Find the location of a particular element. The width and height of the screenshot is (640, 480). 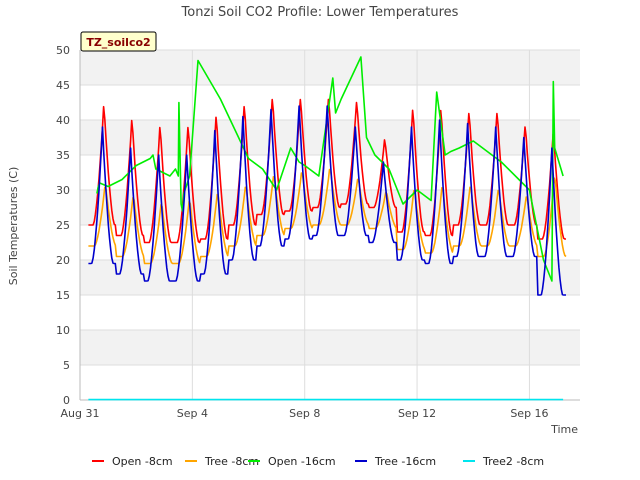

y-tick-label: 25 is located at coordinates (63, 225).